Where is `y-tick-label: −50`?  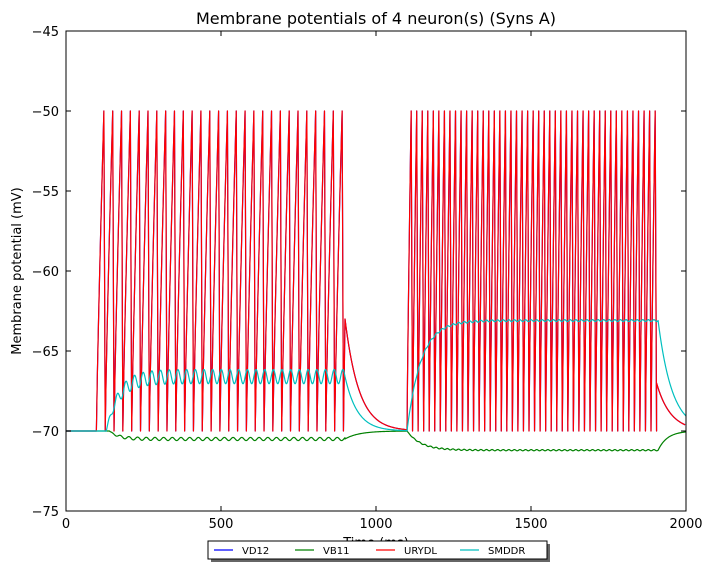 y-tick-label: −50 is located at coordinates (45, 112).